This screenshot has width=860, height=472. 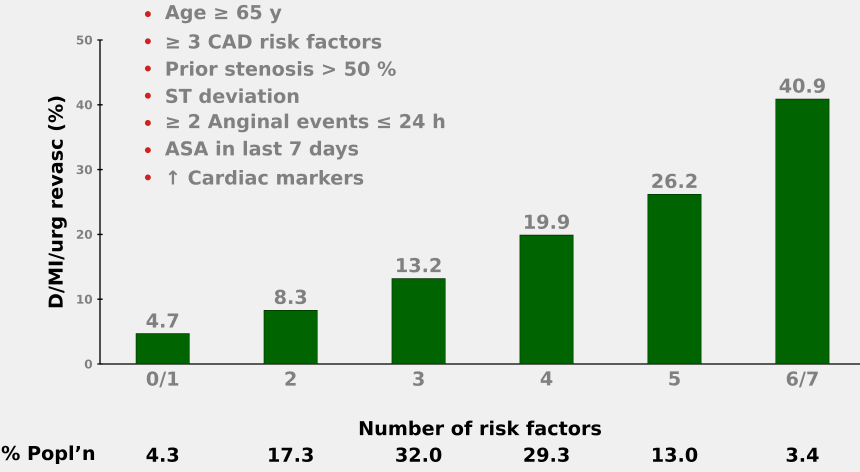 What do you see at coordinates (84, 40) in the screenshot?
I see `y-tick-label: 50` at bounding box center [84, 40].